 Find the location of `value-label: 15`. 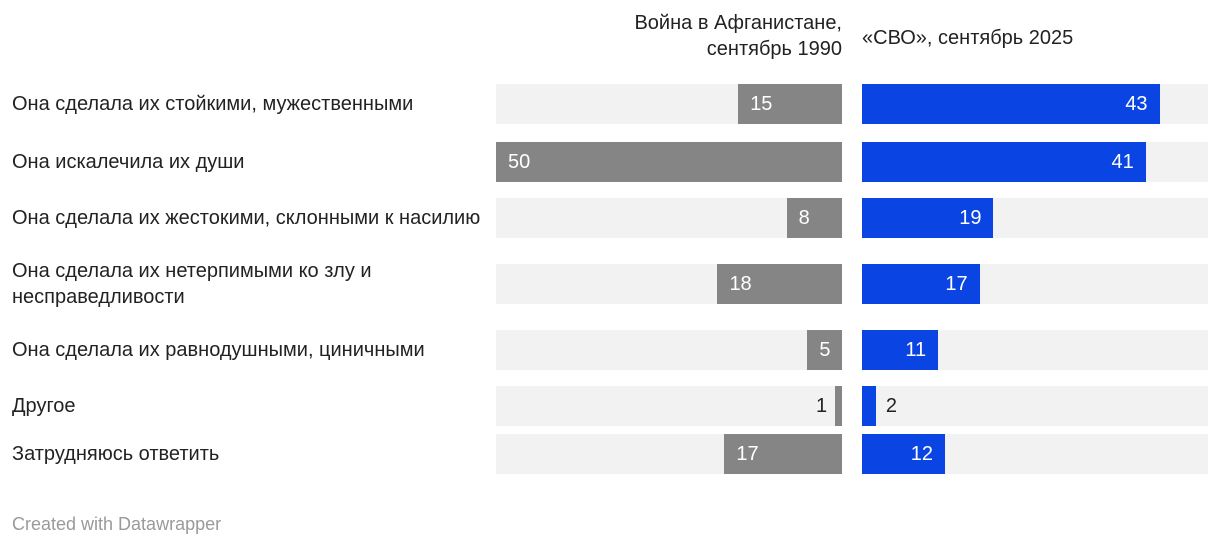

value-label: 15 is located at coordinates (761, 104).